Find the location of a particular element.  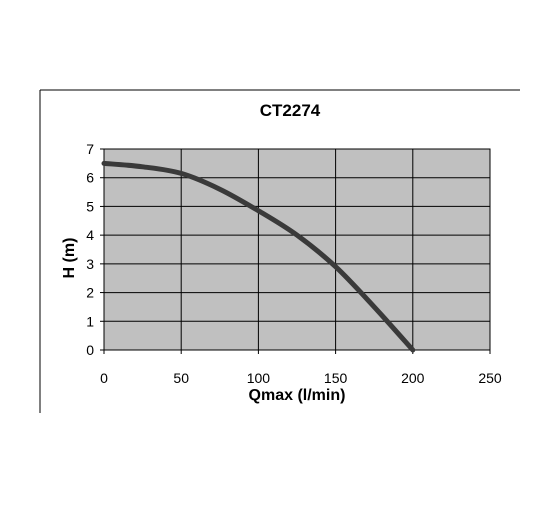

y-tick-label: 6 is located at coordinates (90, 178).